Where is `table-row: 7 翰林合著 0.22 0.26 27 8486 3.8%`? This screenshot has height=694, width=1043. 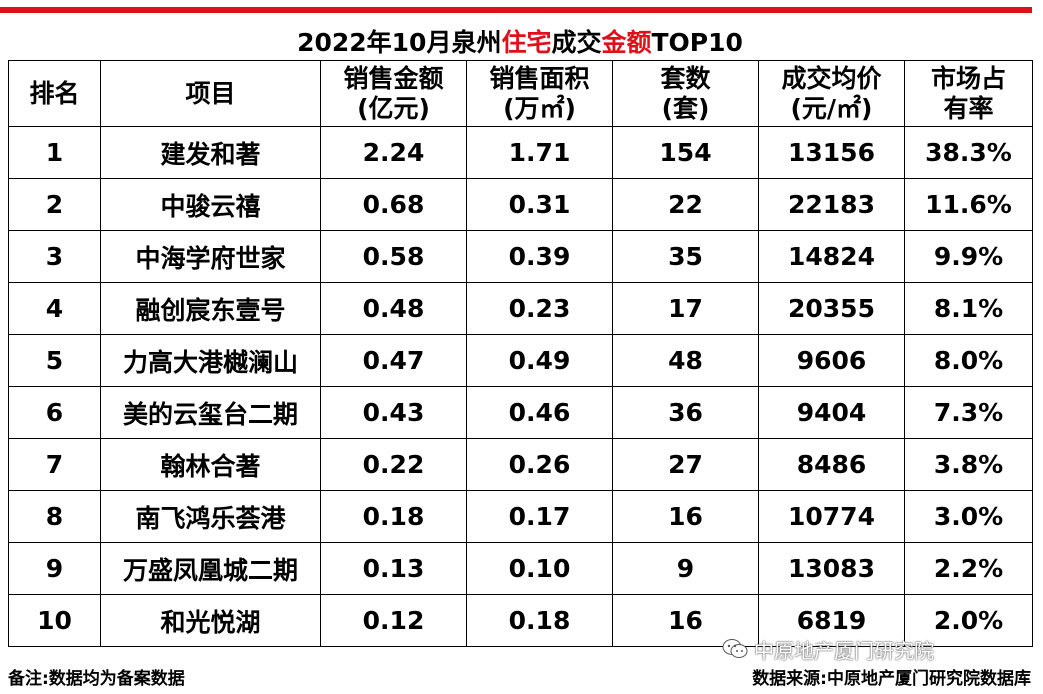 table-row: 7 翰林合著 0.22 0.26 27 8486 3.8% is located at coordinates (520, 464).